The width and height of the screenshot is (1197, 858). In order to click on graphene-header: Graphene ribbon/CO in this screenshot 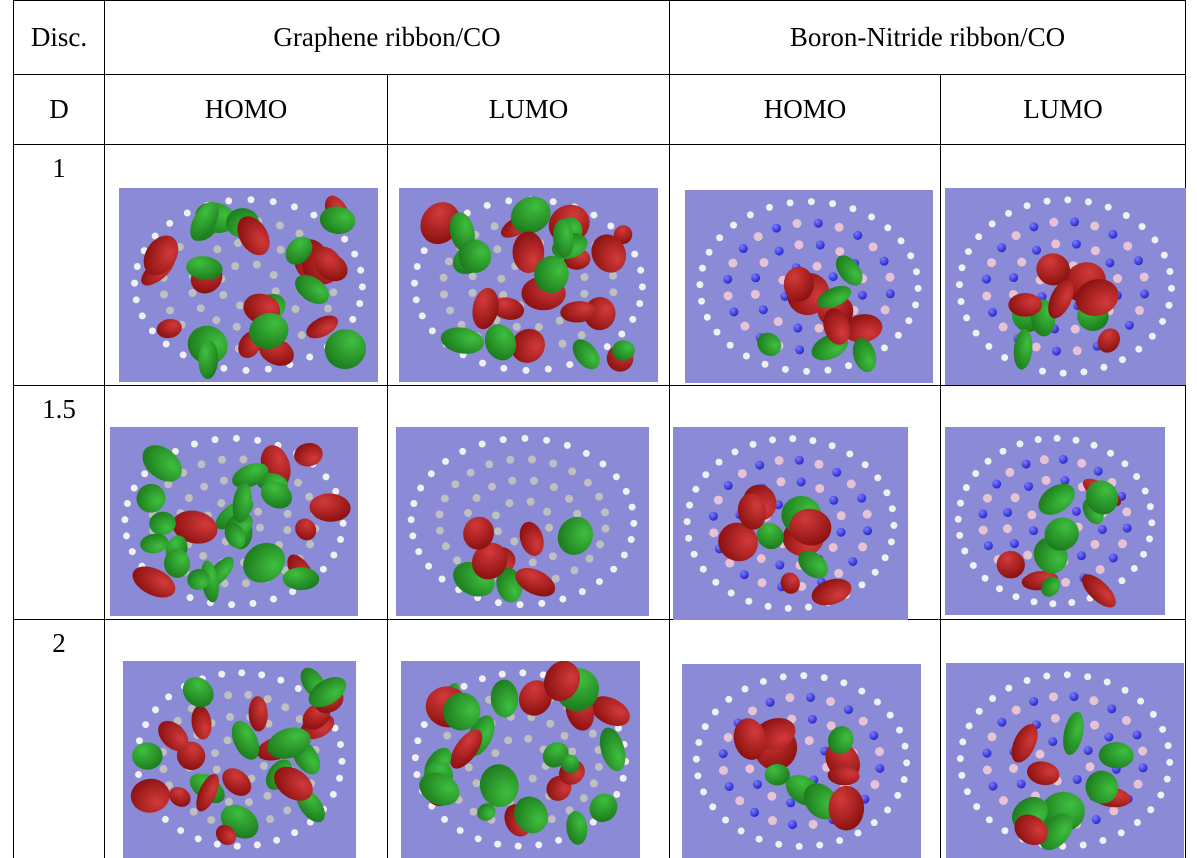, I will do `click(387, 37)`.